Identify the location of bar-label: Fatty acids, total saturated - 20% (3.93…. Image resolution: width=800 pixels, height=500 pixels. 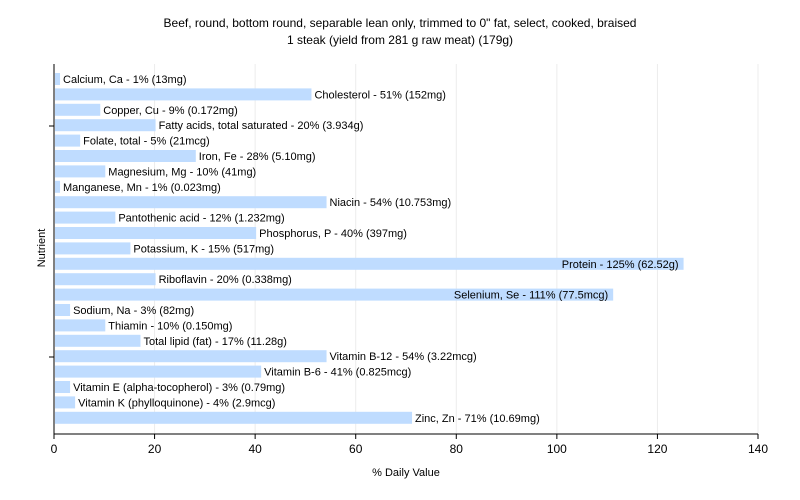
(261, 126).